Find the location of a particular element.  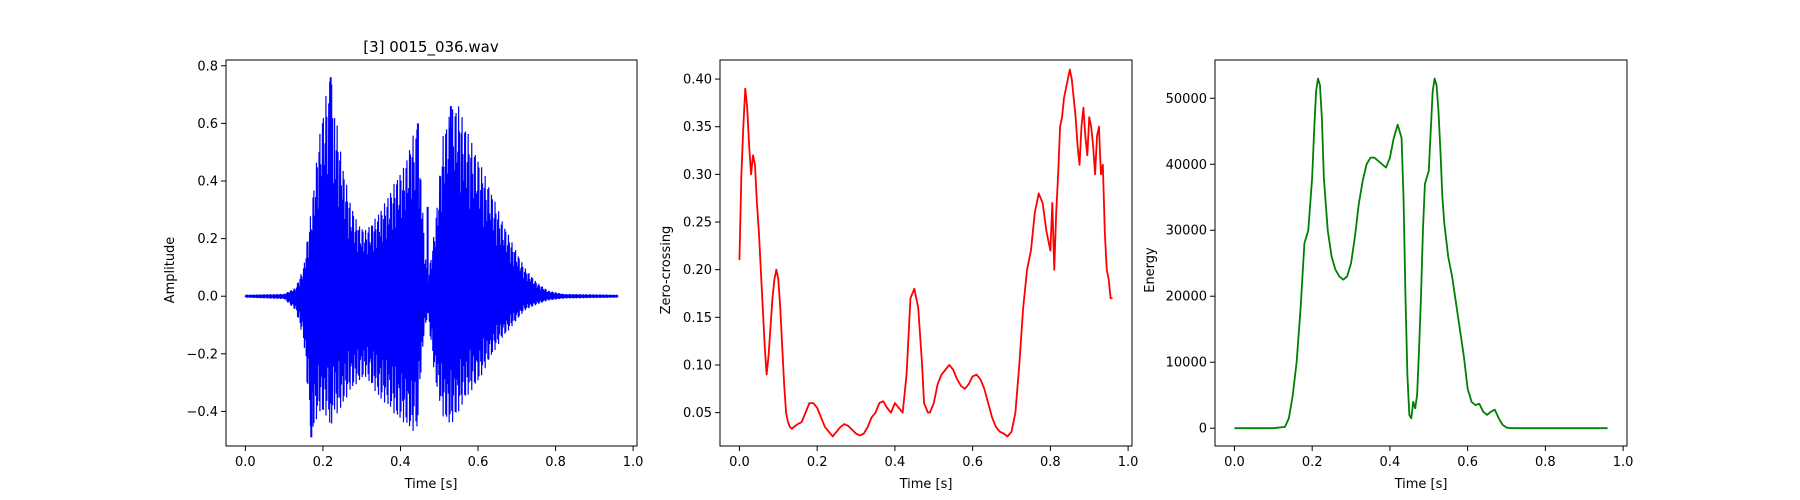

amplitude-y-axis-label: Amplitude is located at coordinates (170, 270).